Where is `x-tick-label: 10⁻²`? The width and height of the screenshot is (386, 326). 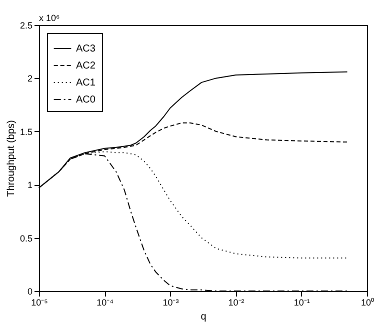 x-tick-label: 10⁻² is located at coordinates (236, 303).